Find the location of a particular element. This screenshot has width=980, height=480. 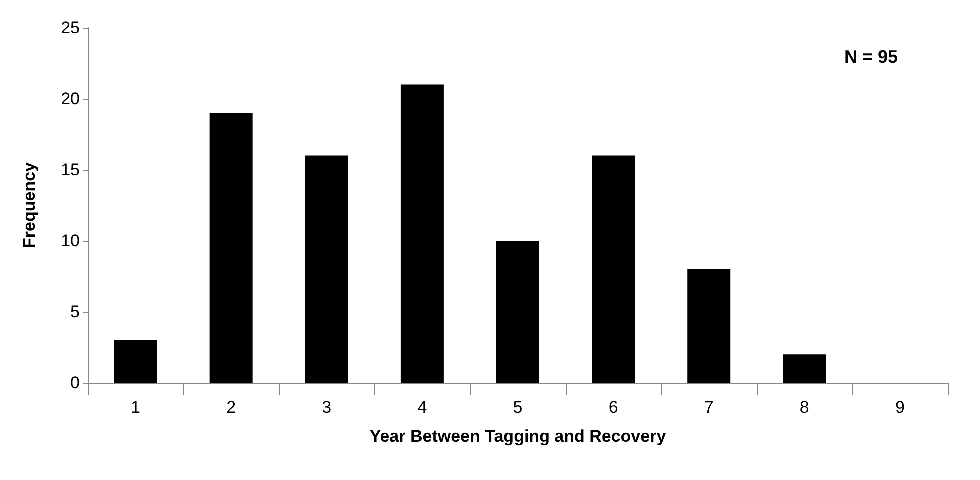

x-tick-label: 4 is located at coordinates (423, 407).